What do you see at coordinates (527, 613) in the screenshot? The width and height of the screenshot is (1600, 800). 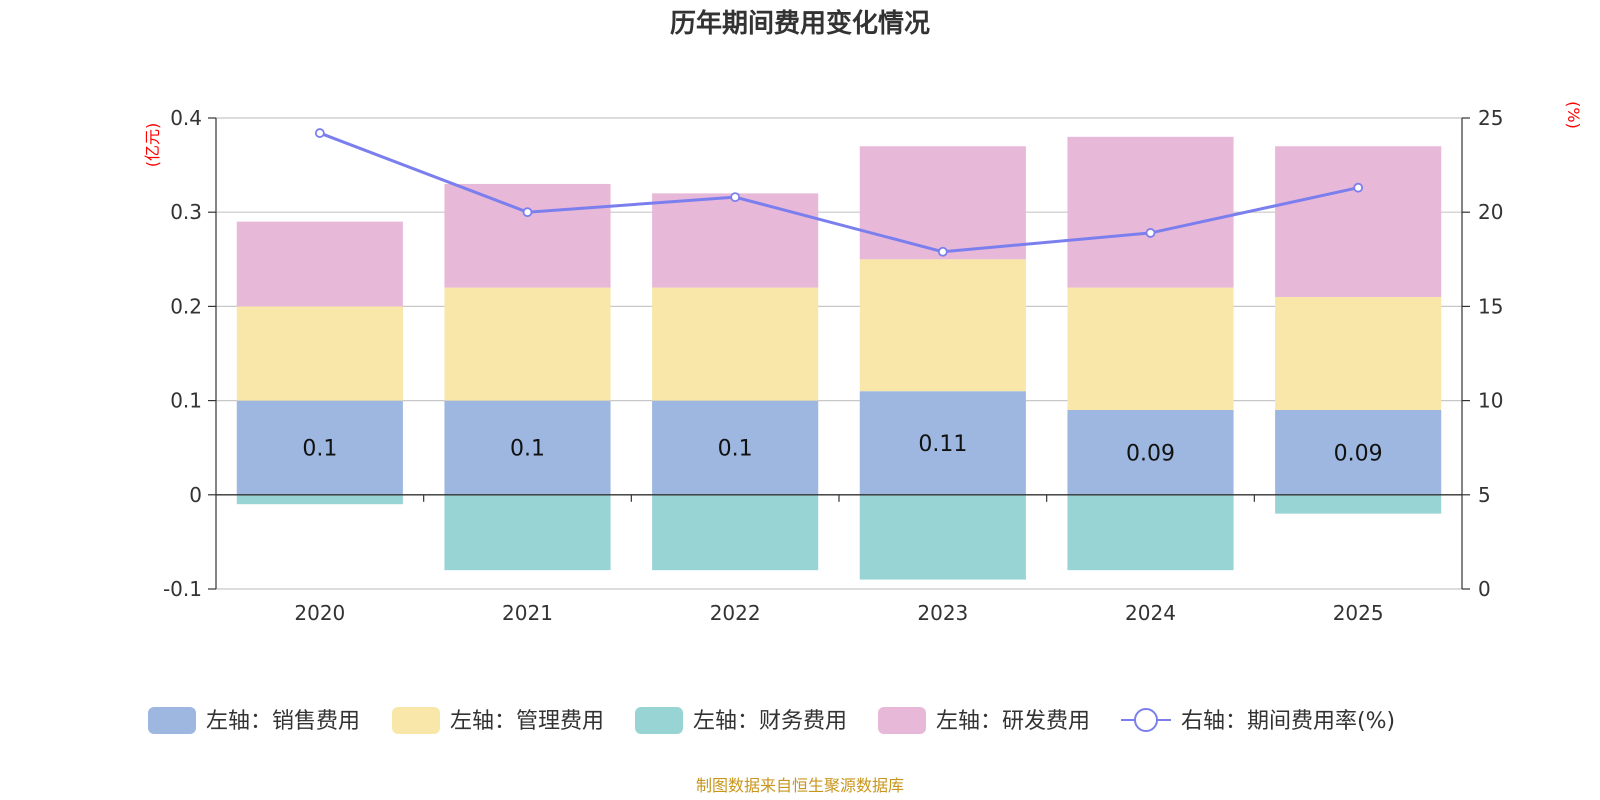 I see `x-tick-label: 2021` at bounding box center [527, 613].